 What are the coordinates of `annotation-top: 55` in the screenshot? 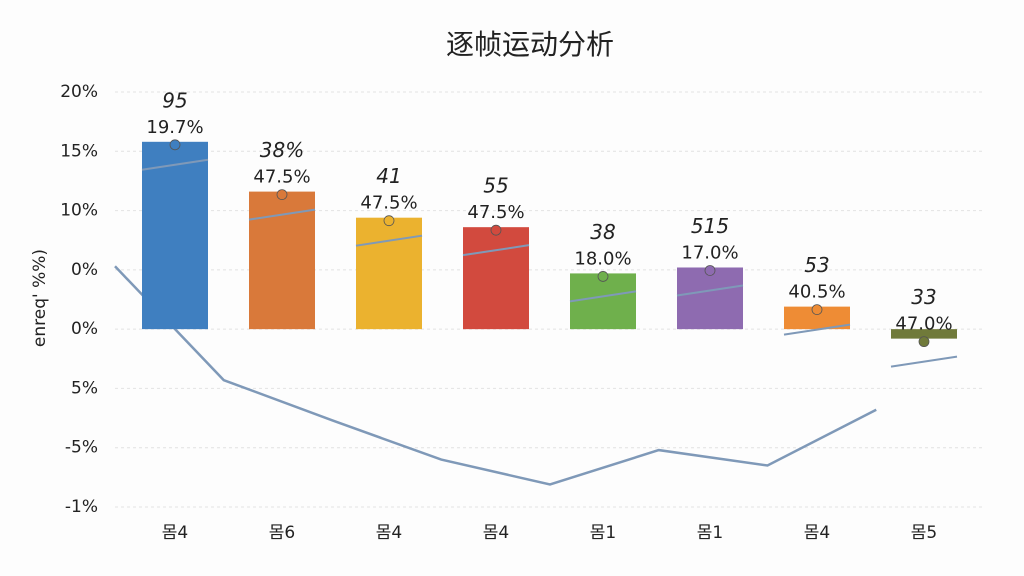 It's located at (495, 186).